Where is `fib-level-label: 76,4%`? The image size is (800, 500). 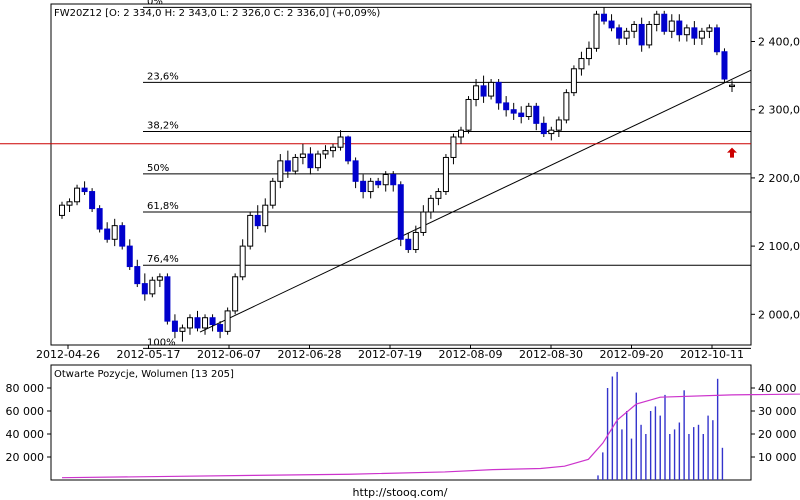 fib-level-label: 76,4% is located at coordinates (163, 259).